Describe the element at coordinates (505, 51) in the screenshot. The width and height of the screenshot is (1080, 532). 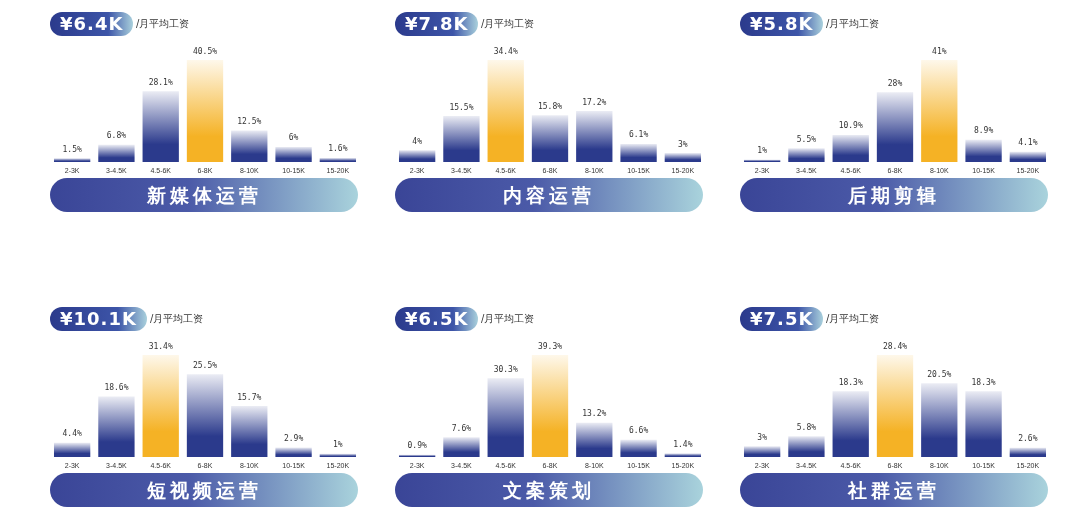
I see `data-label: 34.4%` at that location.